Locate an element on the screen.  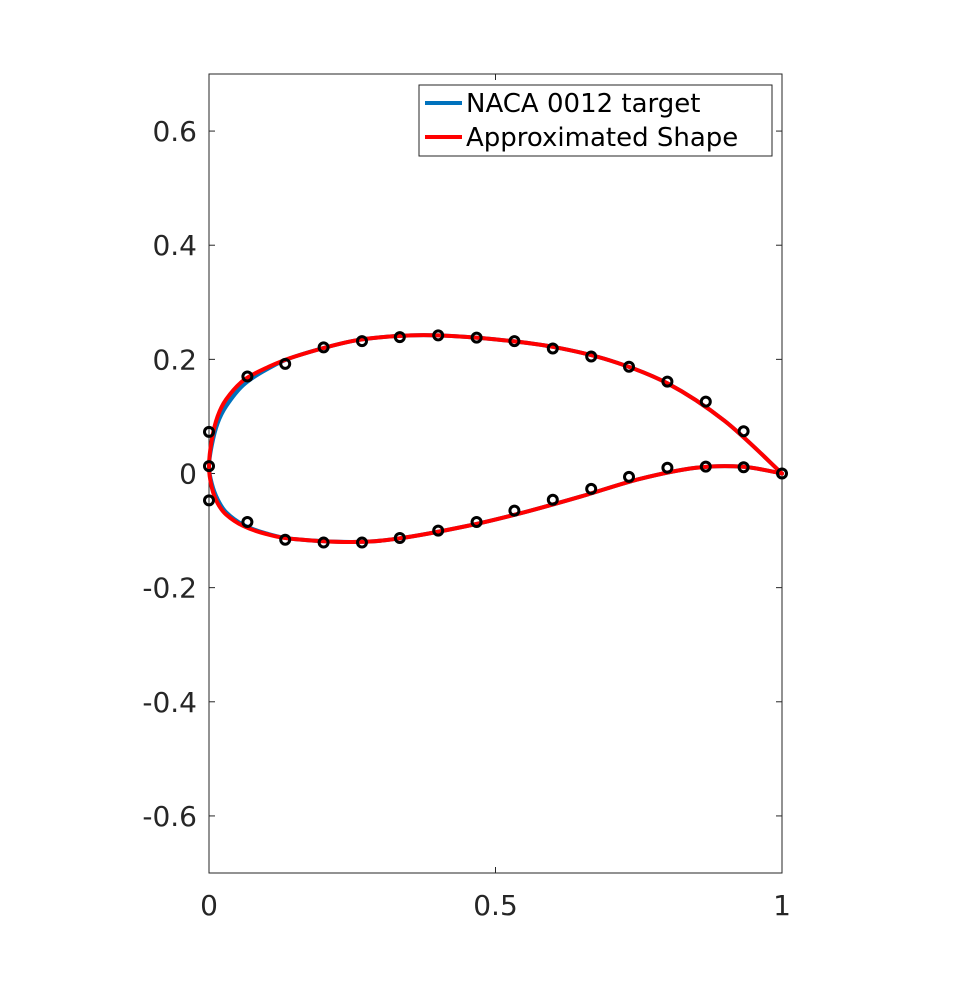
x-tick-label: 1 is located at coordinates (782, 905).